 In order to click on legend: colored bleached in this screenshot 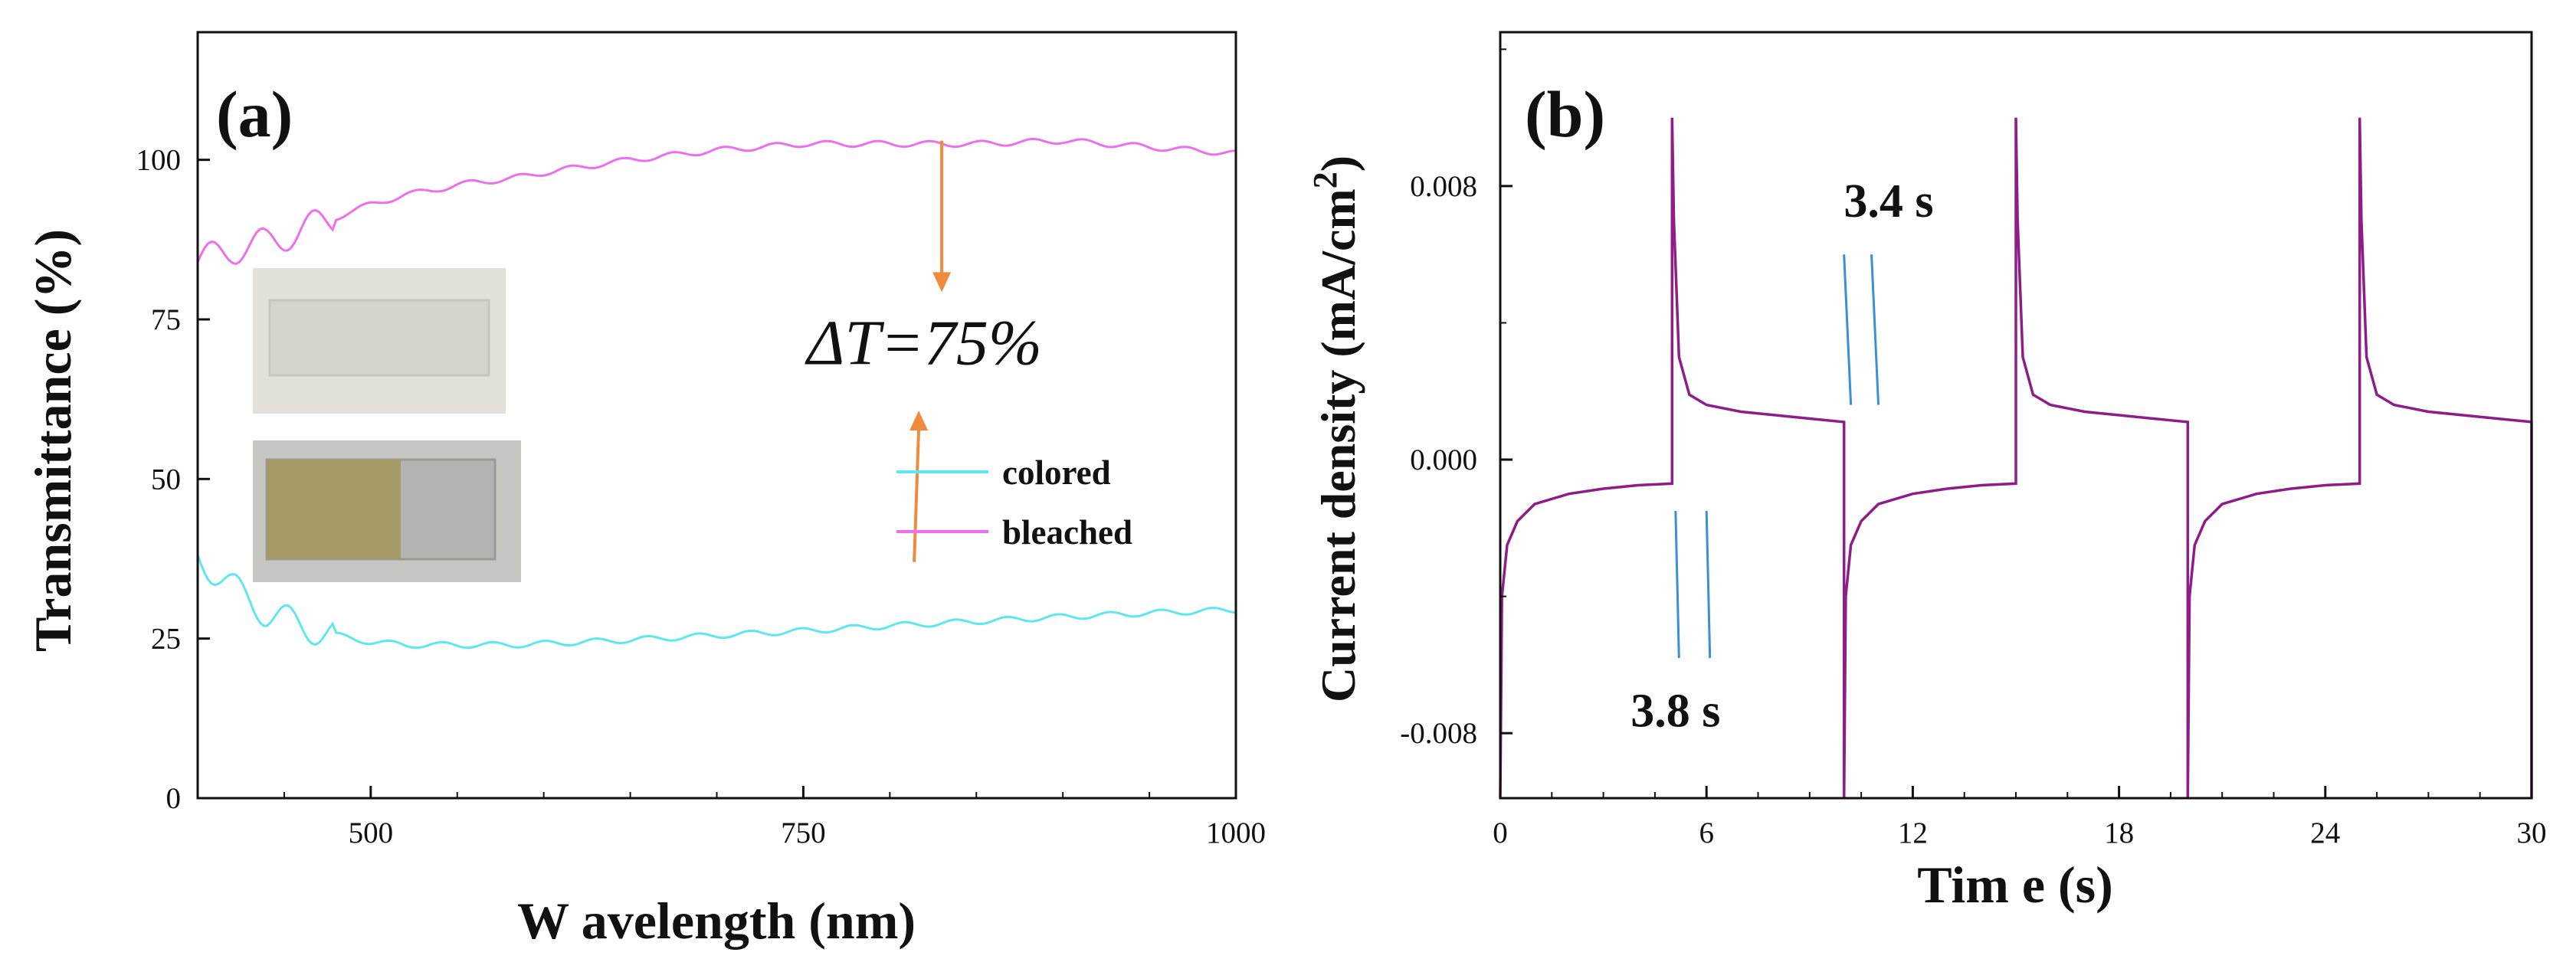, I will do `click(1014, 502)`.